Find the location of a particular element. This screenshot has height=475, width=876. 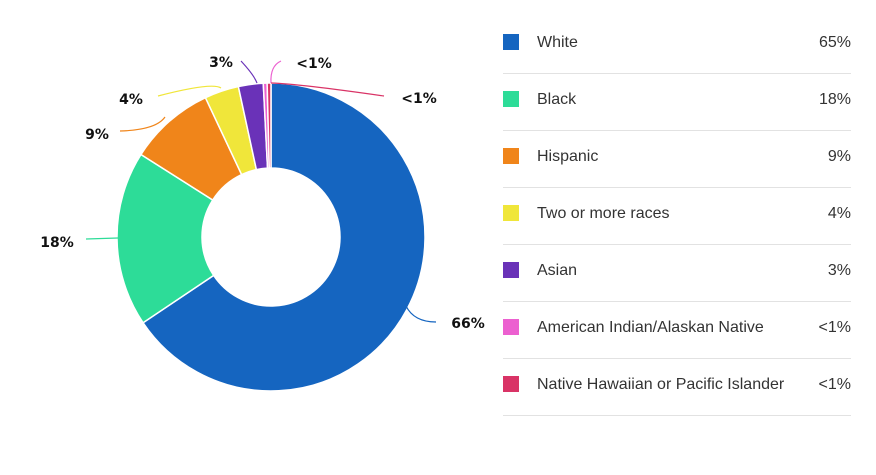

legend-label: Asian is located at coordinates (557, 270).